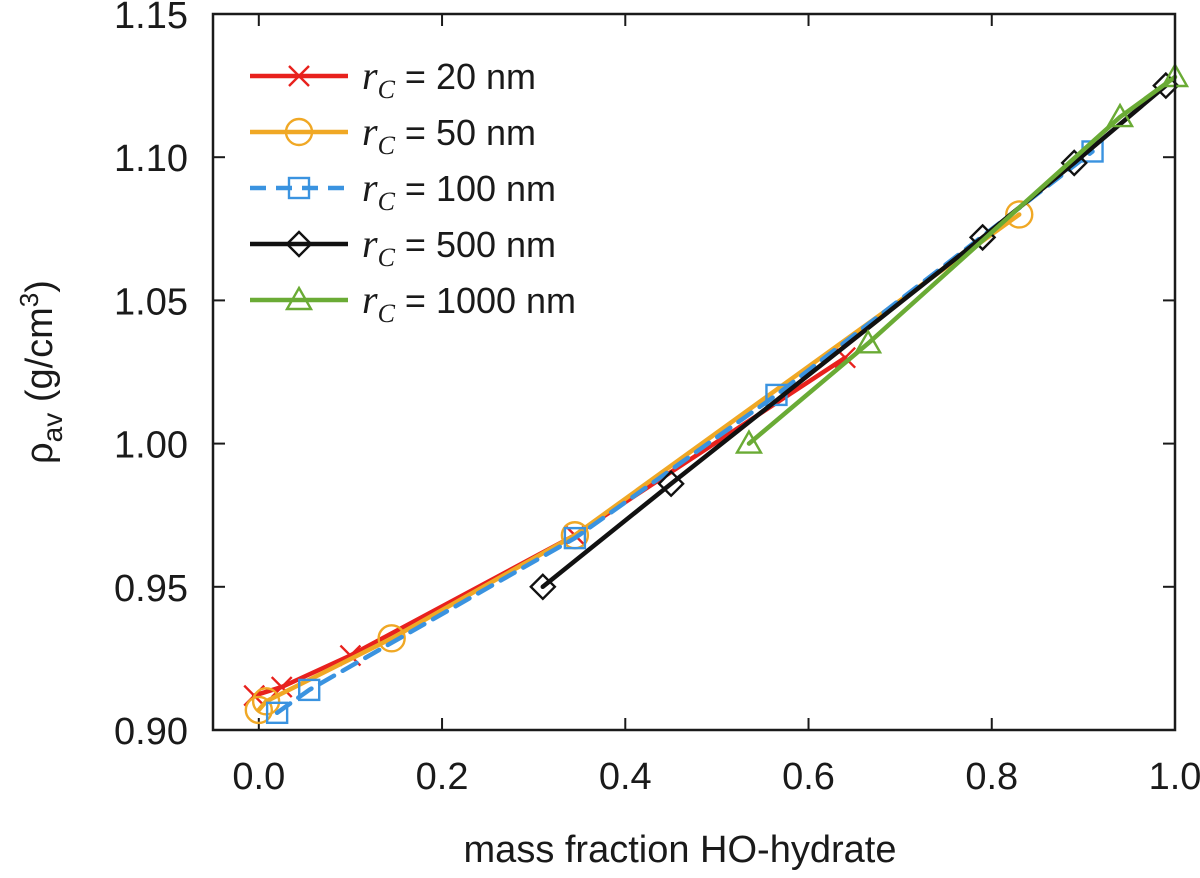 The height and width of the screenshot is (878, 1200). I want to click on y-axis-label-unit-sup: 3, so click(29, 300).